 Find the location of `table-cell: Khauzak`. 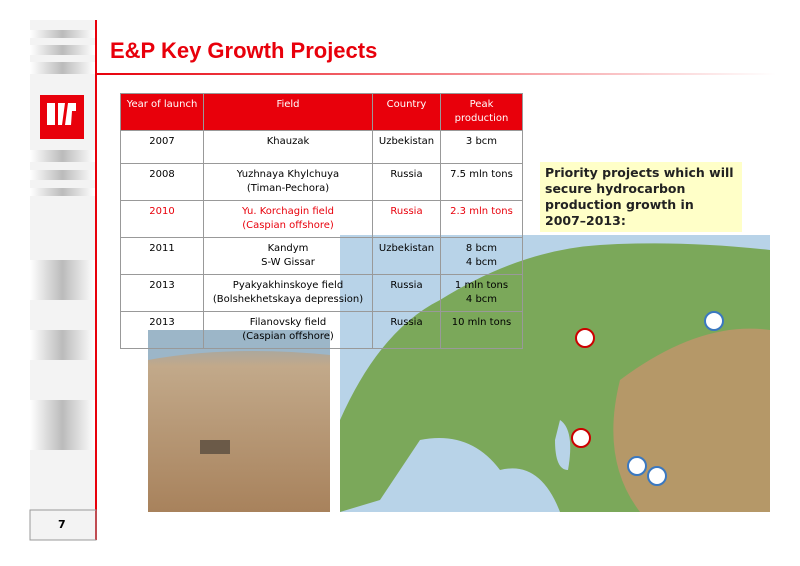

table-cell: Khauzak is located at coordinates (288, 147).